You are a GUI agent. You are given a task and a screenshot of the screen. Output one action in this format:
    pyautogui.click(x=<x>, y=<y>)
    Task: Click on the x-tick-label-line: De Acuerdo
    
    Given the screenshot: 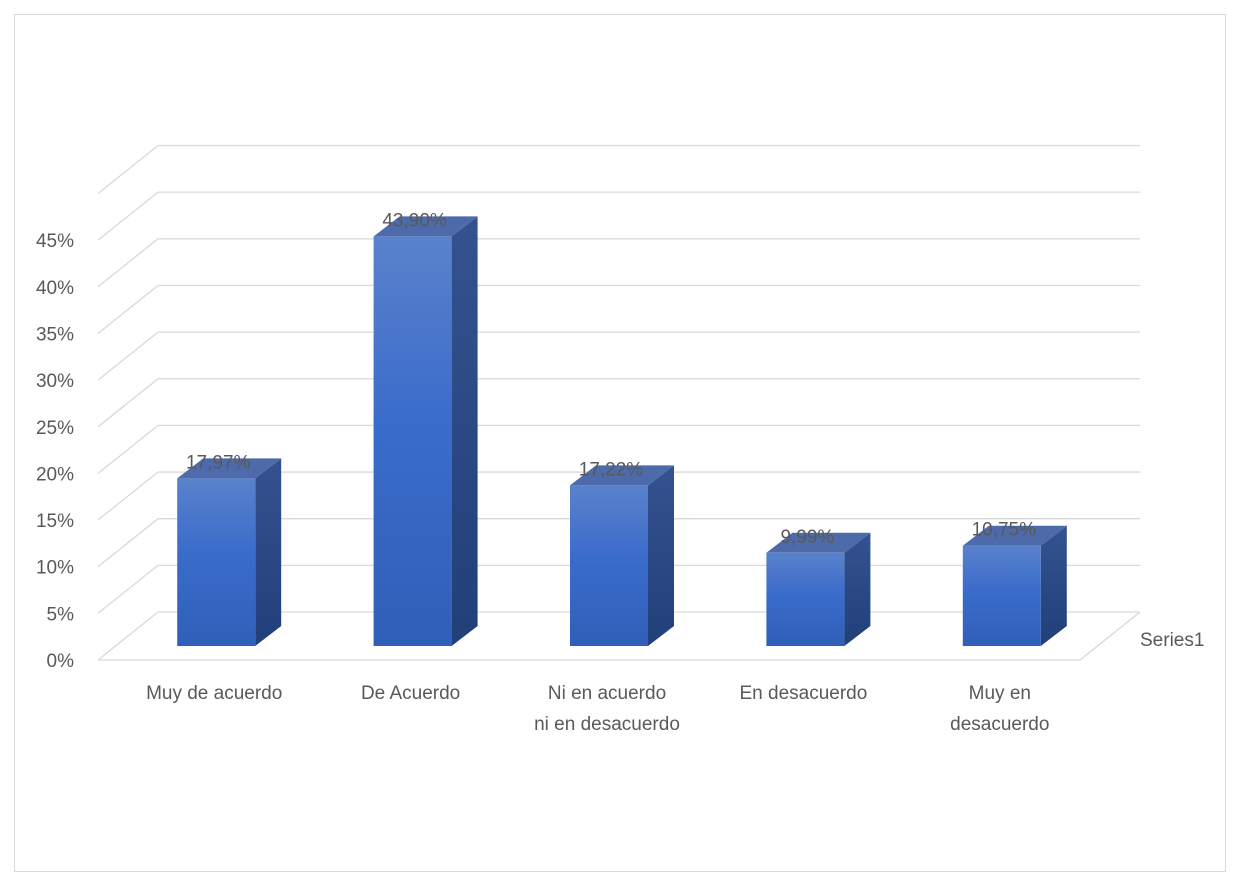 What is the action you would take?
    pyautogui.click(x=410, y=693)
    